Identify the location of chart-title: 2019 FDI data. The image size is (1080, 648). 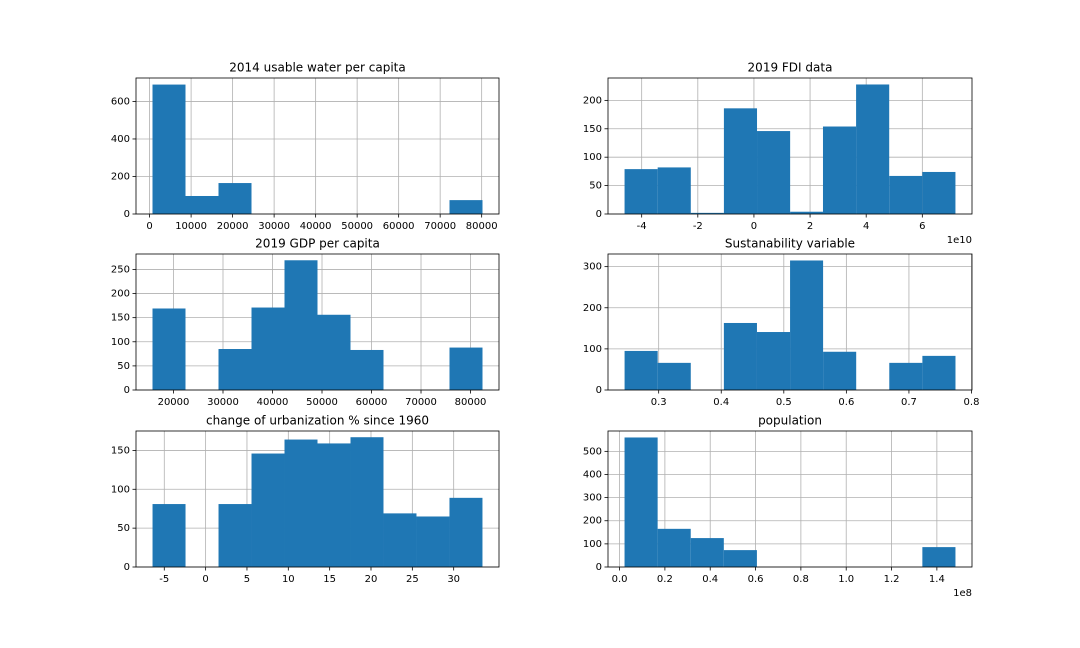
(790, 68).